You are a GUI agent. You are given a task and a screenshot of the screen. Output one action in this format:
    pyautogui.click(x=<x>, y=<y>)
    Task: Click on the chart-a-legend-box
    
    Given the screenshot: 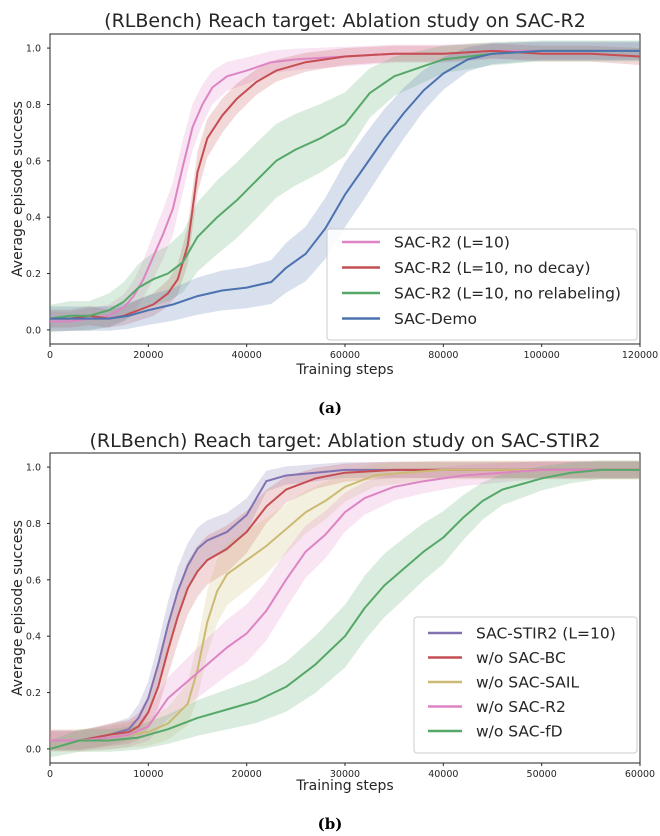 What is the action you would take?
    pyautogui.click(x=482, y=284)
    